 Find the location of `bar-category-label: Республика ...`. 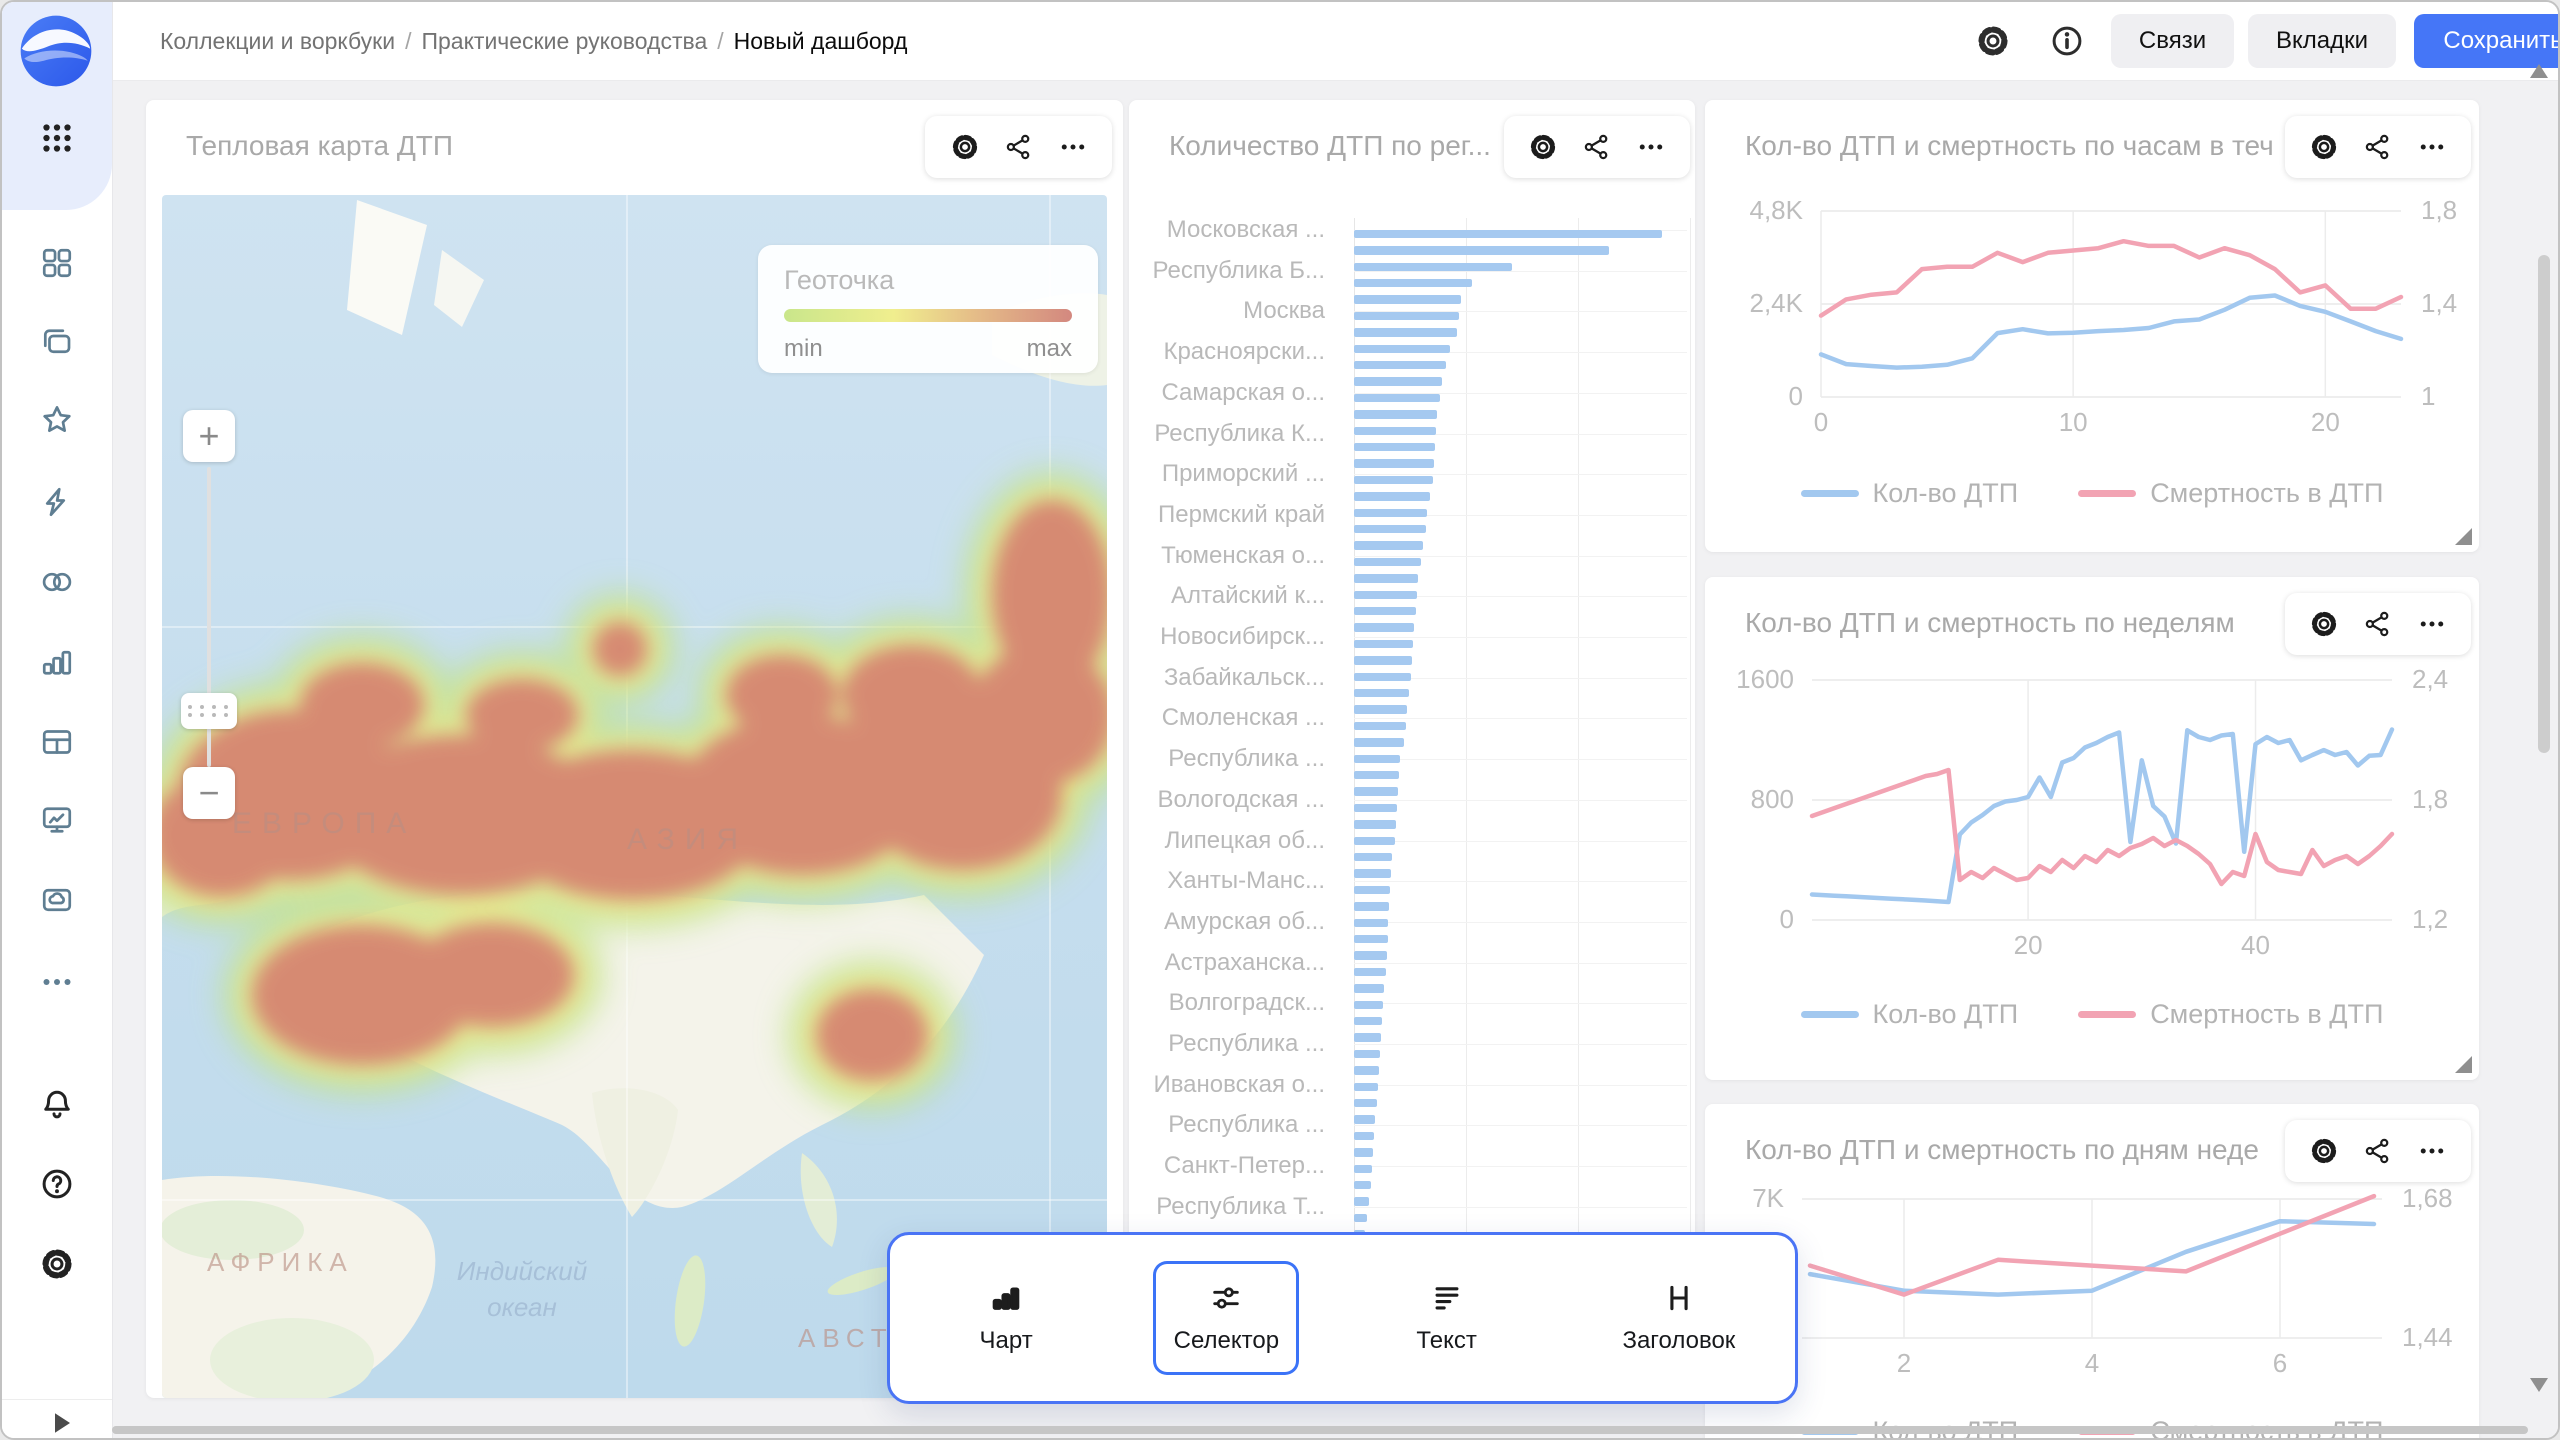

bar-category-label: Республика ... is located at coordinates (1246, 1043).